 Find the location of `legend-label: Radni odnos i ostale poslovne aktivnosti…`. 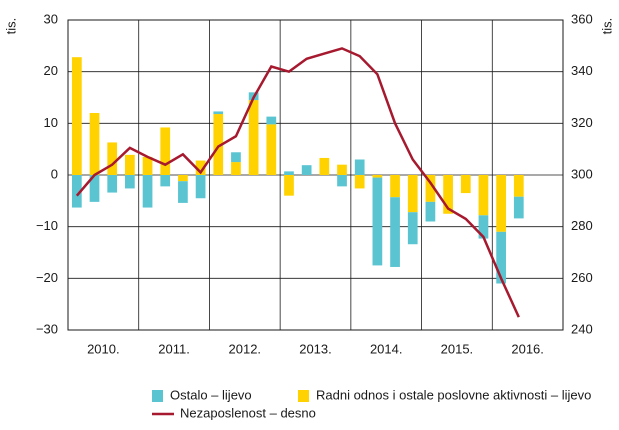

legend-label: Radni odnos i ostale poslovne aktivnosti… is located at coordinates (453, 394).